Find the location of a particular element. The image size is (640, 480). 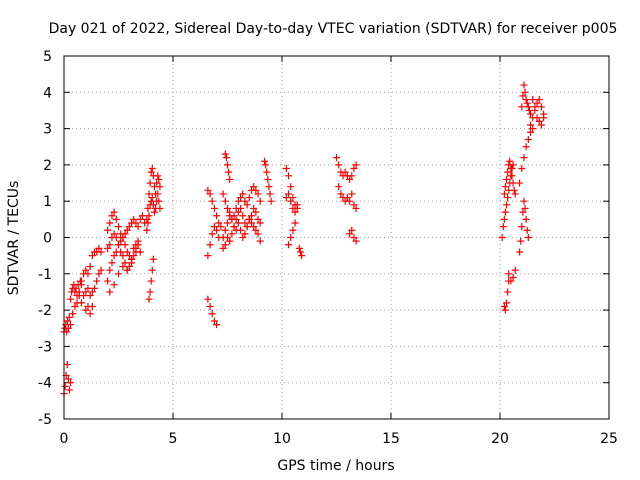

y-axis-label: SDTVAR / TECUs is located at coordinates (14, 238).